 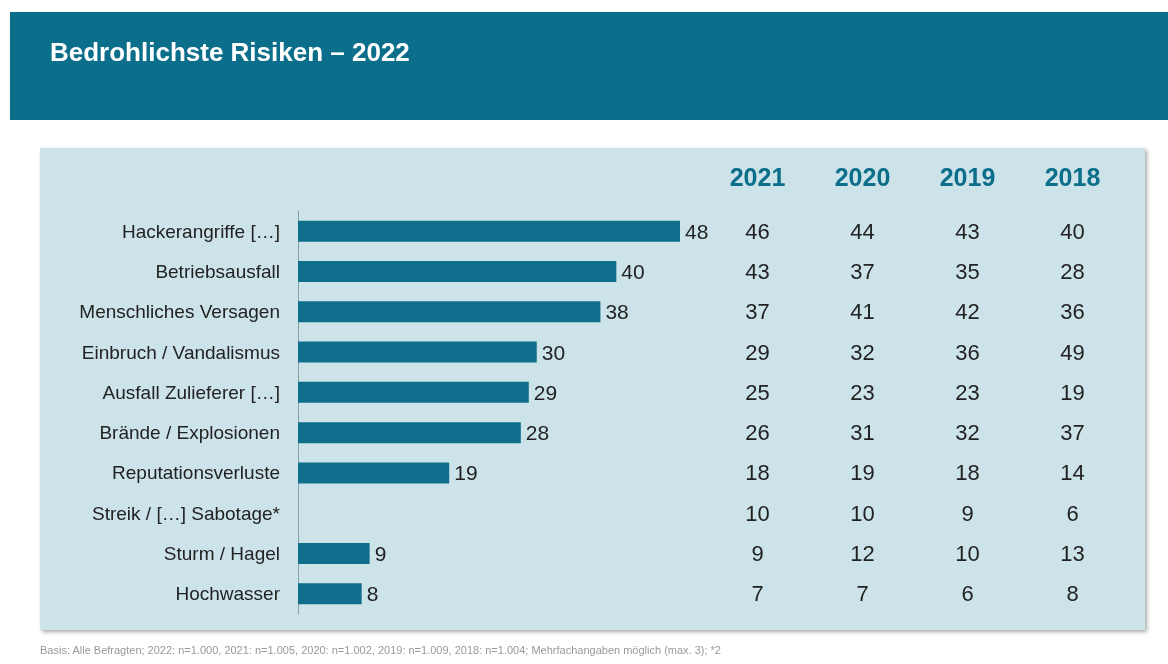 I want to click on x-tick-label: 2019, so click(x=967, y=176).